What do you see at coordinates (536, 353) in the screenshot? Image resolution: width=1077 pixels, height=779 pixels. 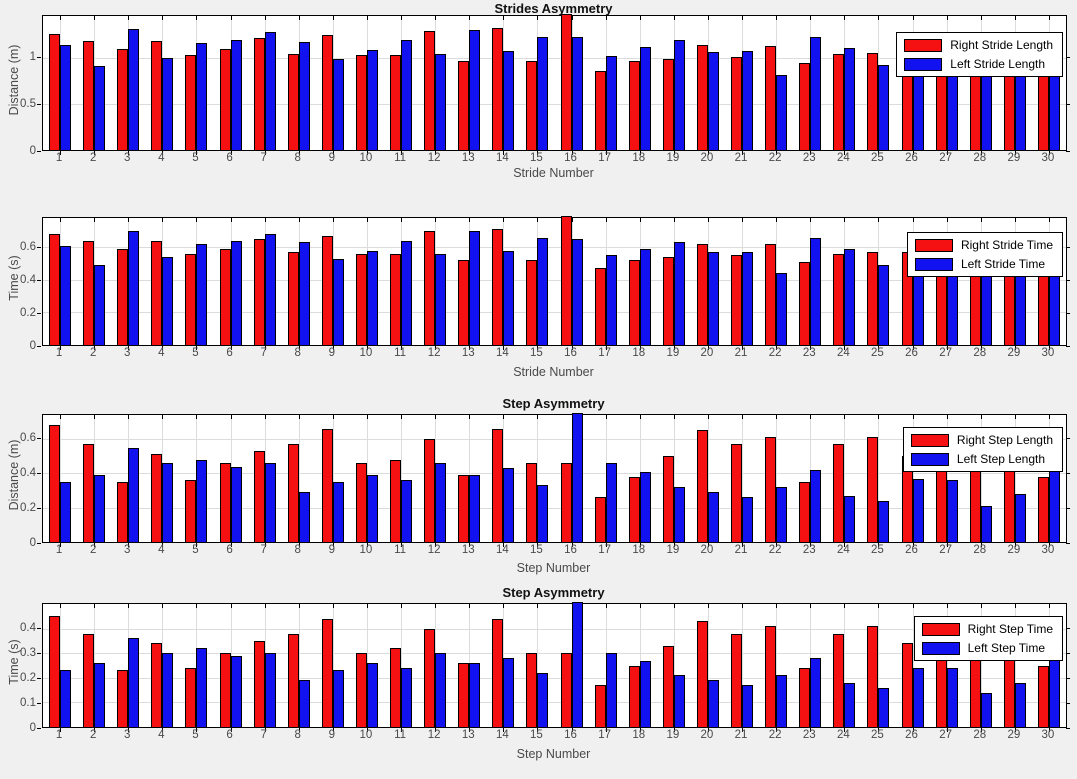 I see `x-tick-label: 15` at bounding box center [536, 353].